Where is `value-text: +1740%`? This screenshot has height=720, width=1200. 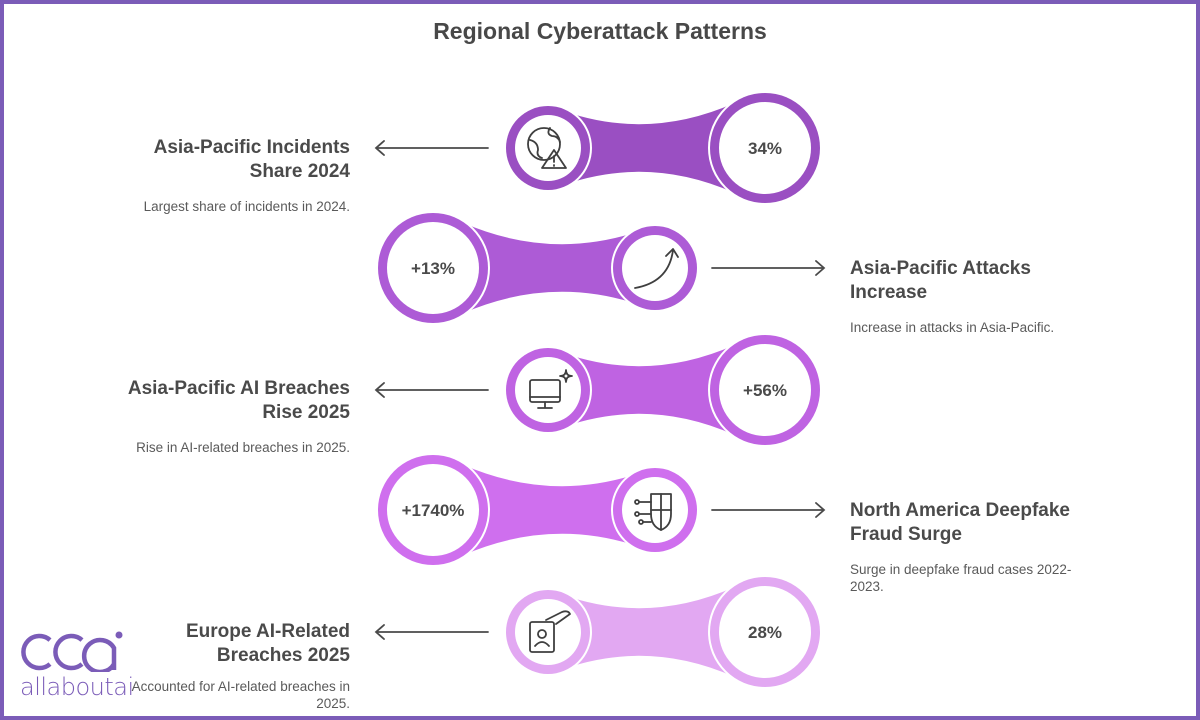 value-text: +1740% is located at coordinates (433, 510).